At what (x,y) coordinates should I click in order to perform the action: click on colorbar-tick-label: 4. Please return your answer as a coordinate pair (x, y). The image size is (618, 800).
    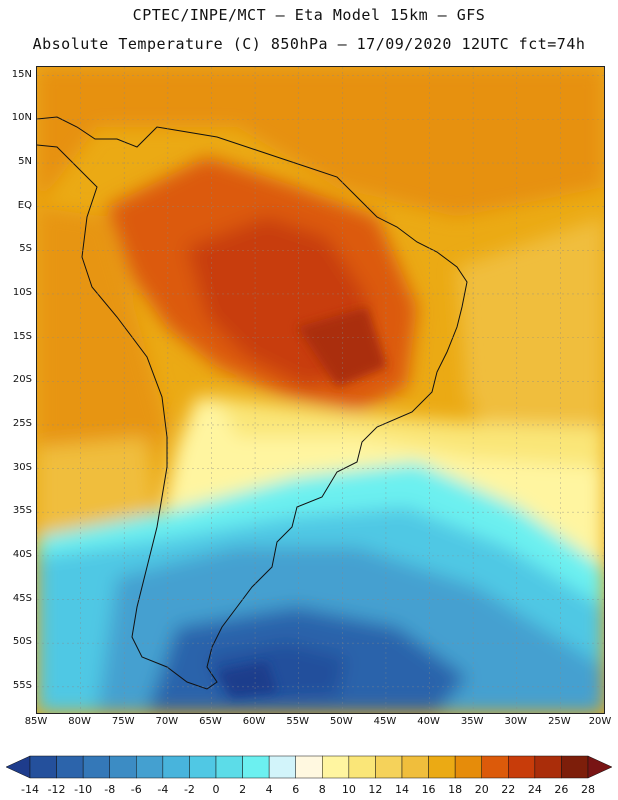
    Looking at the image, I should click on (269, 789).